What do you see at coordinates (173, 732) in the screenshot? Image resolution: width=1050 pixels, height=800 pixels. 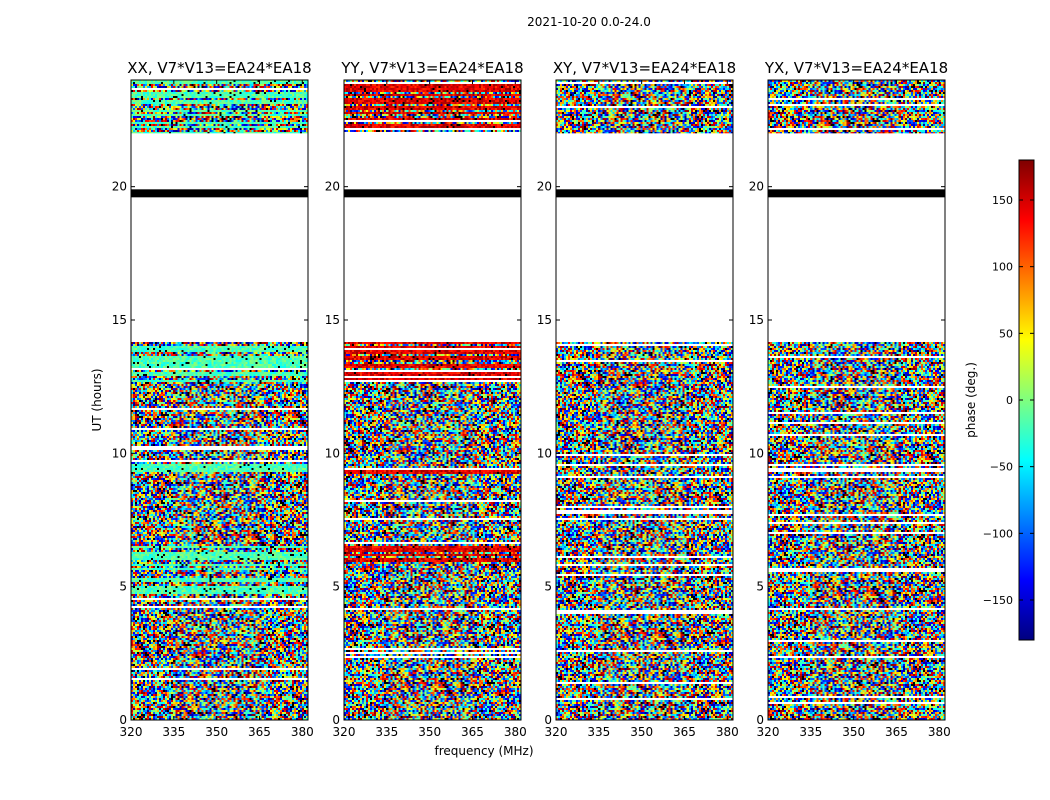 I see `x-tick-label-0-335: 335` at bounding box center [173, 732].